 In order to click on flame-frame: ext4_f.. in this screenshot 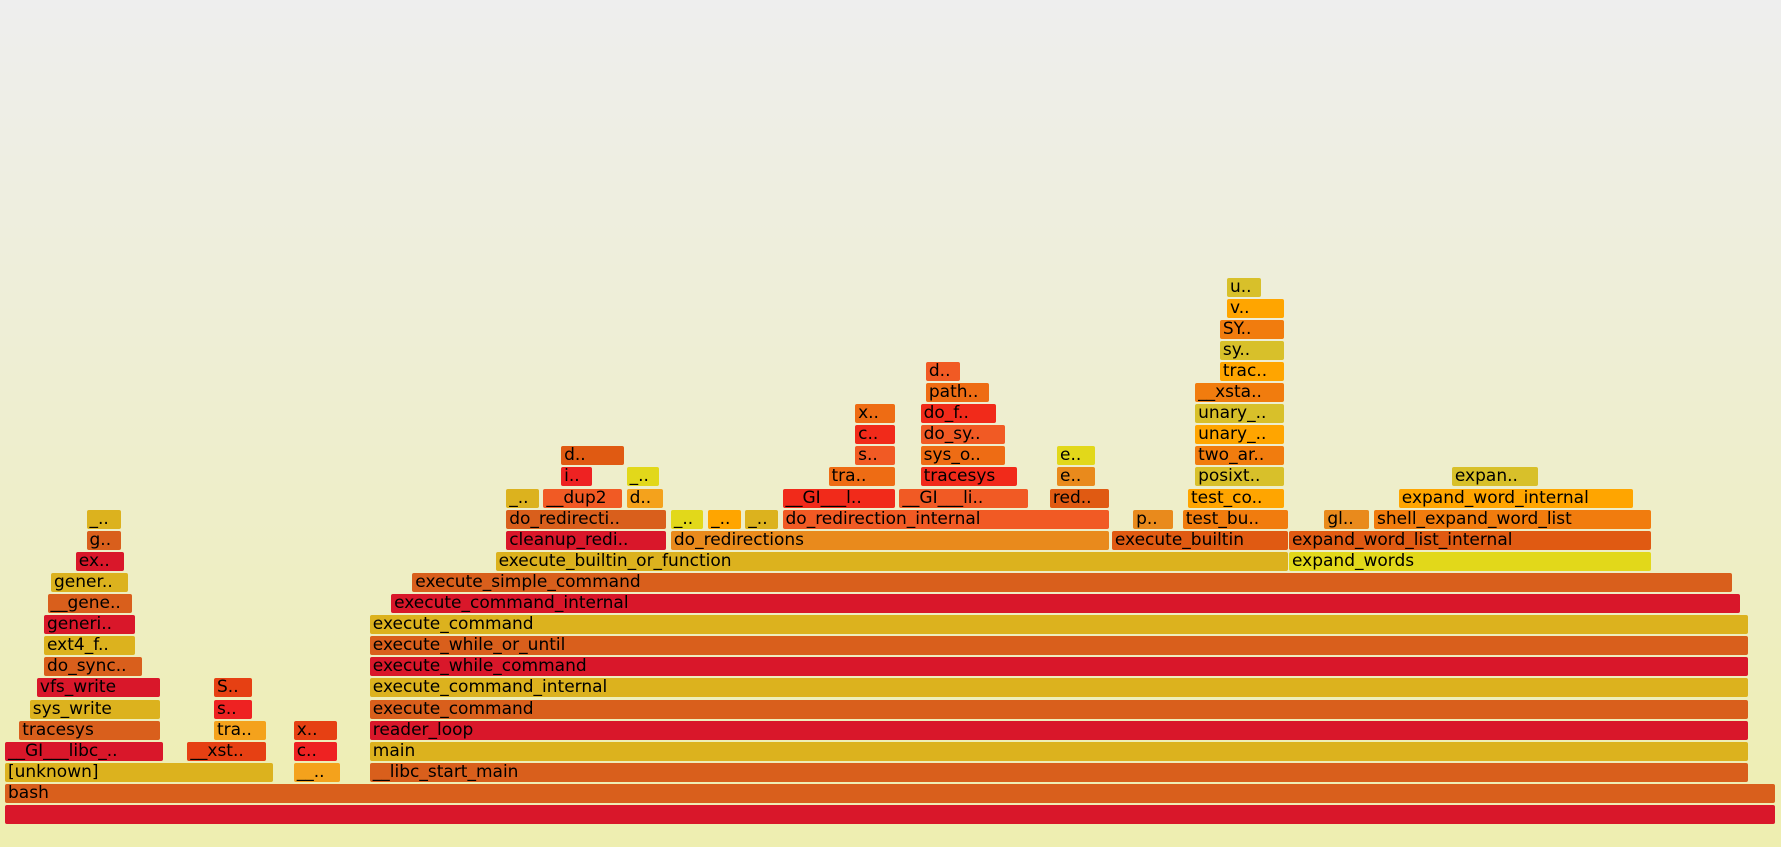, I will do `click(90, 646)`.